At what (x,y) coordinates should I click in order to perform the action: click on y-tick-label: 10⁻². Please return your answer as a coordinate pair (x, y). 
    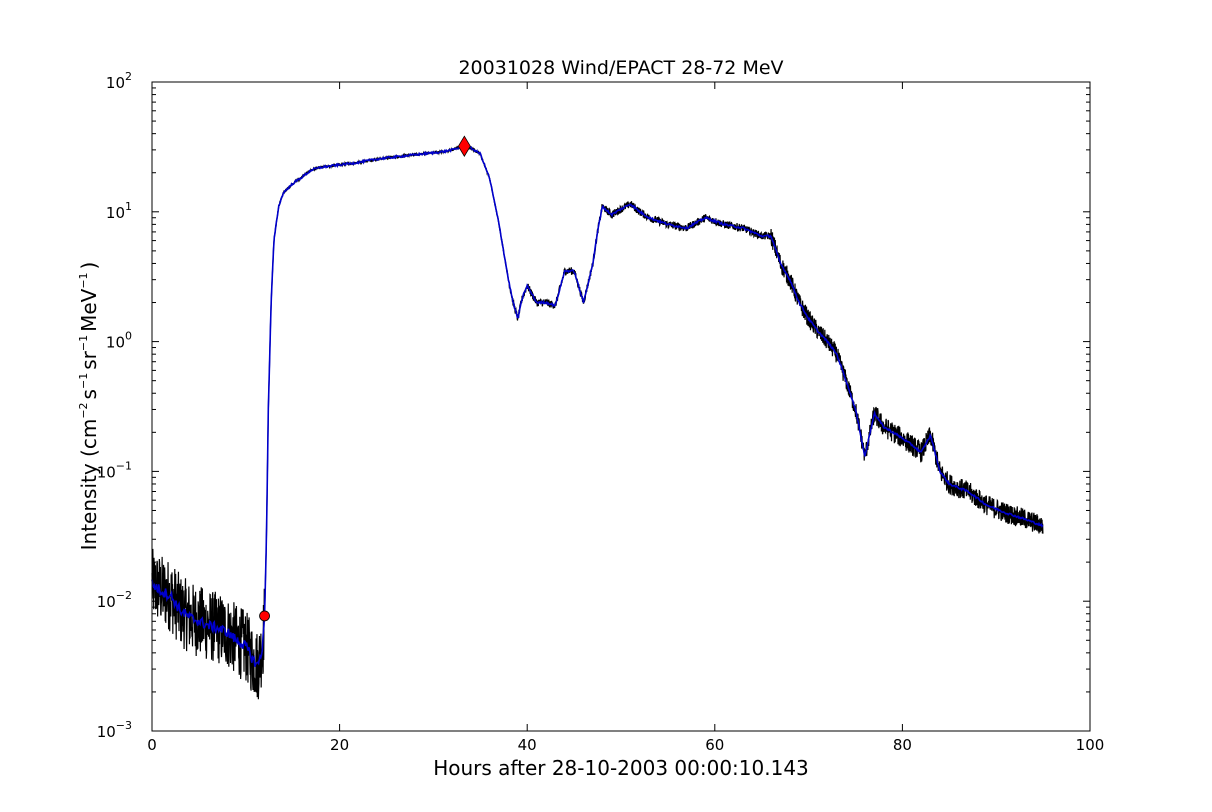
    Looking at the image, I should click on (114, 600).